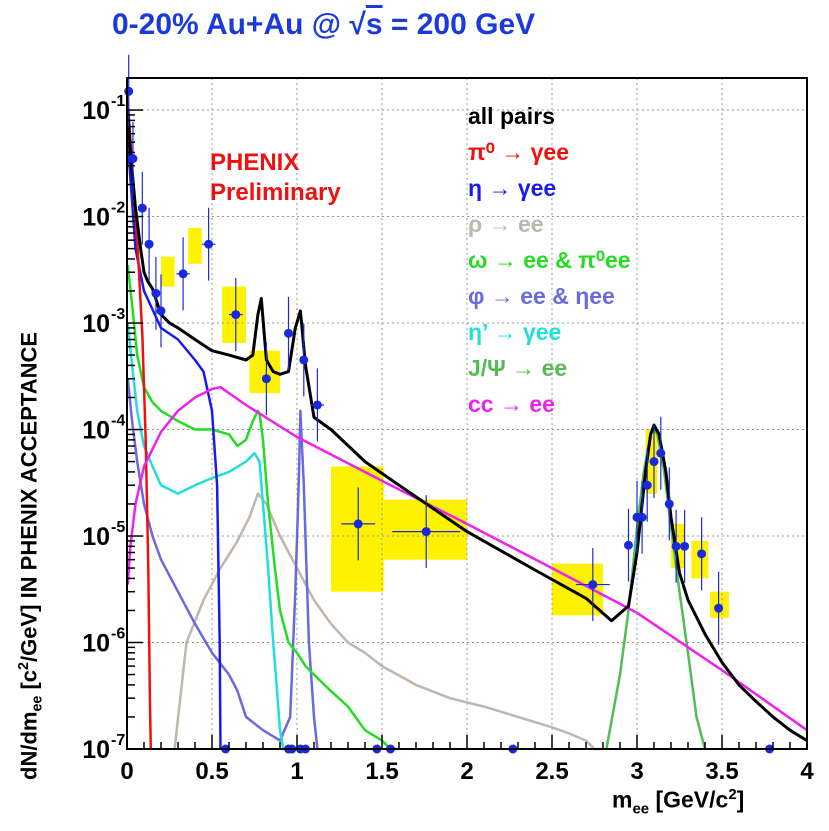 The height and width of the screenshot is (831, 829). Describe the element at coordinates (29, 682) in the screenshot. I see `ylabel-rest1: [c` at that location.